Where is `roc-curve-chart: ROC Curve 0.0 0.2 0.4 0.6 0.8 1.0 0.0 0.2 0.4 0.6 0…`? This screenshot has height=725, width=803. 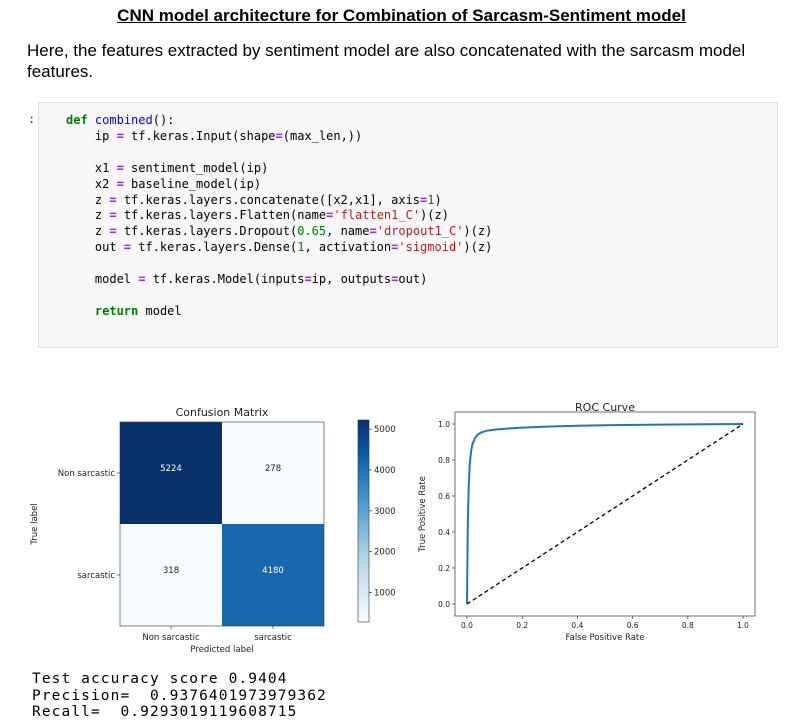 roc-curve-chart: ROC Curve 0.0 0.2 0.4 0.6 0.8 1.0 0.0 0.2 0.4 0.6 0… is located at coordinates (587, 522).